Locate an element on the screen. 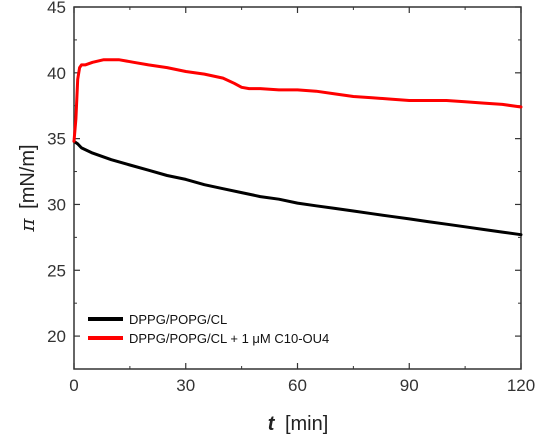  y-tick-label: 30 is located at coordinates (56, 204).